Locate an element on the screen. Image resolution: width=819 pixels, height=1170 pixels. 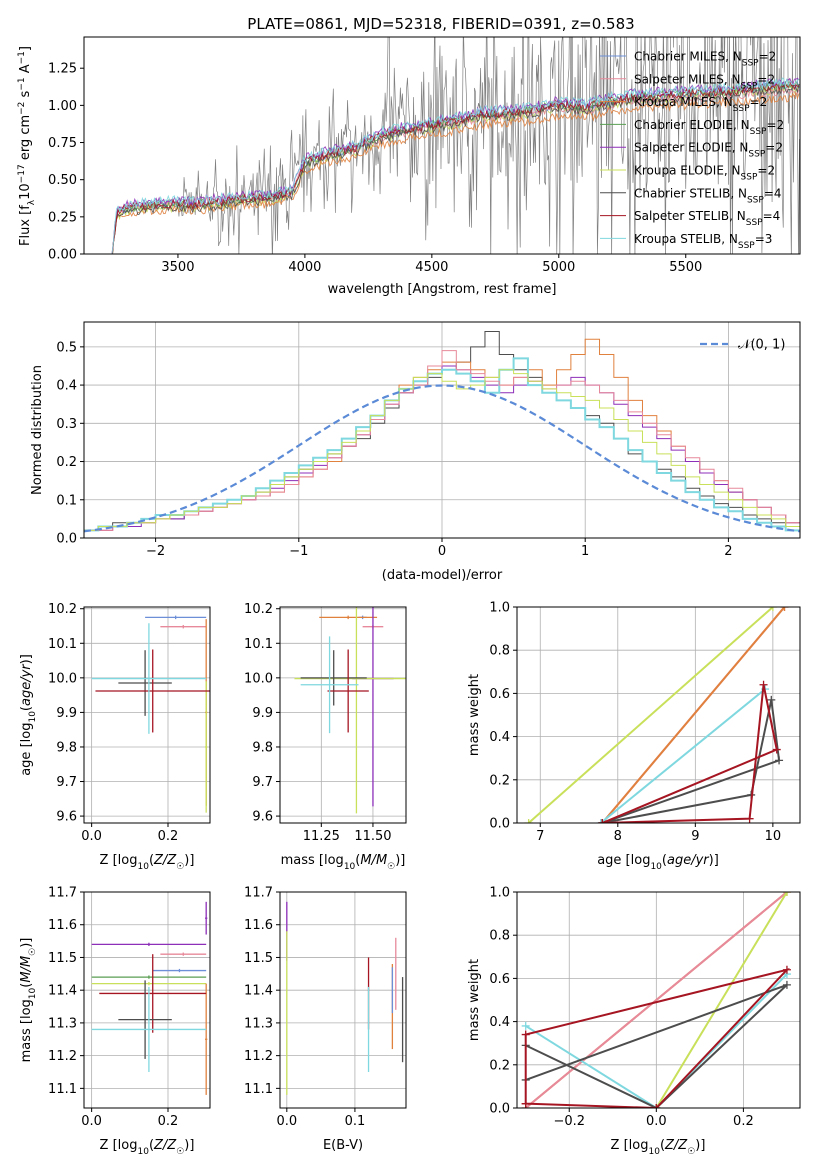
x-axis-label: age [log10(age/yr)] is located at coordinates (658, 862).